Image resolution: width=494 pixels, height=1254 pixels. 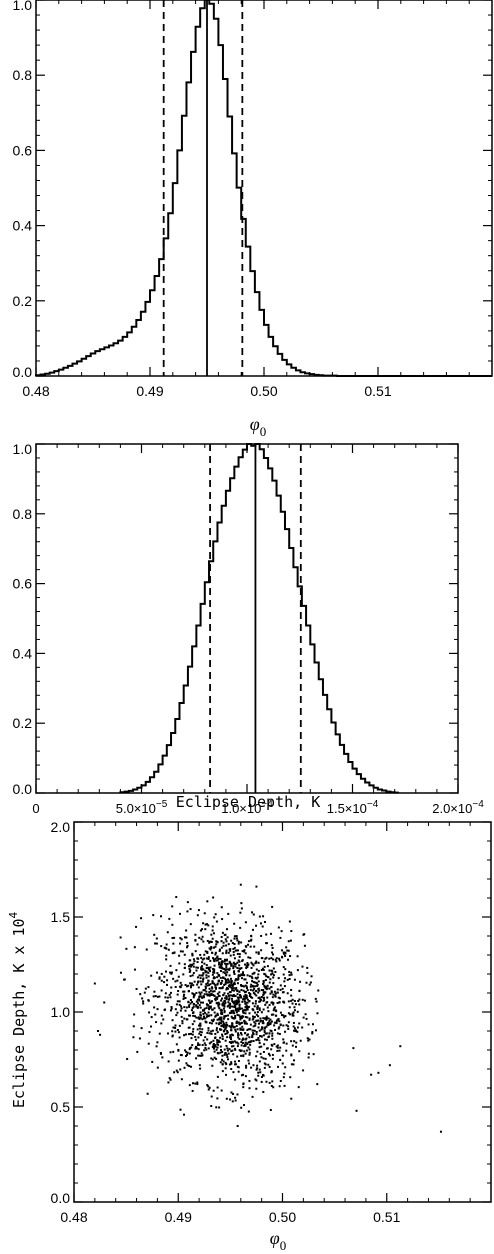 I want to click on scatter-outlier-point, so click(x=356, y=1110).